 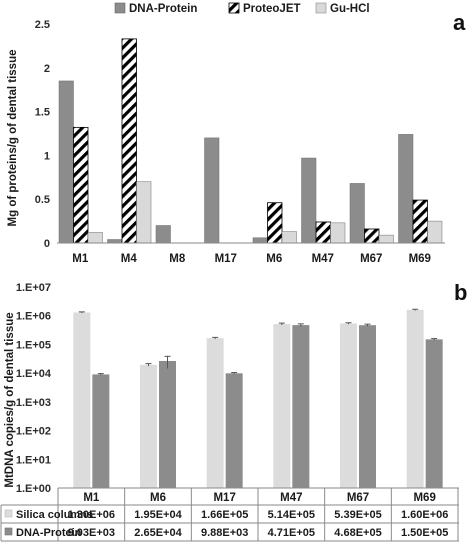 What do you see at coordinates (33, 432) in the screenshot?
I see `y-tick-label-b: 1.E+02` at bounding box center [33, 432].